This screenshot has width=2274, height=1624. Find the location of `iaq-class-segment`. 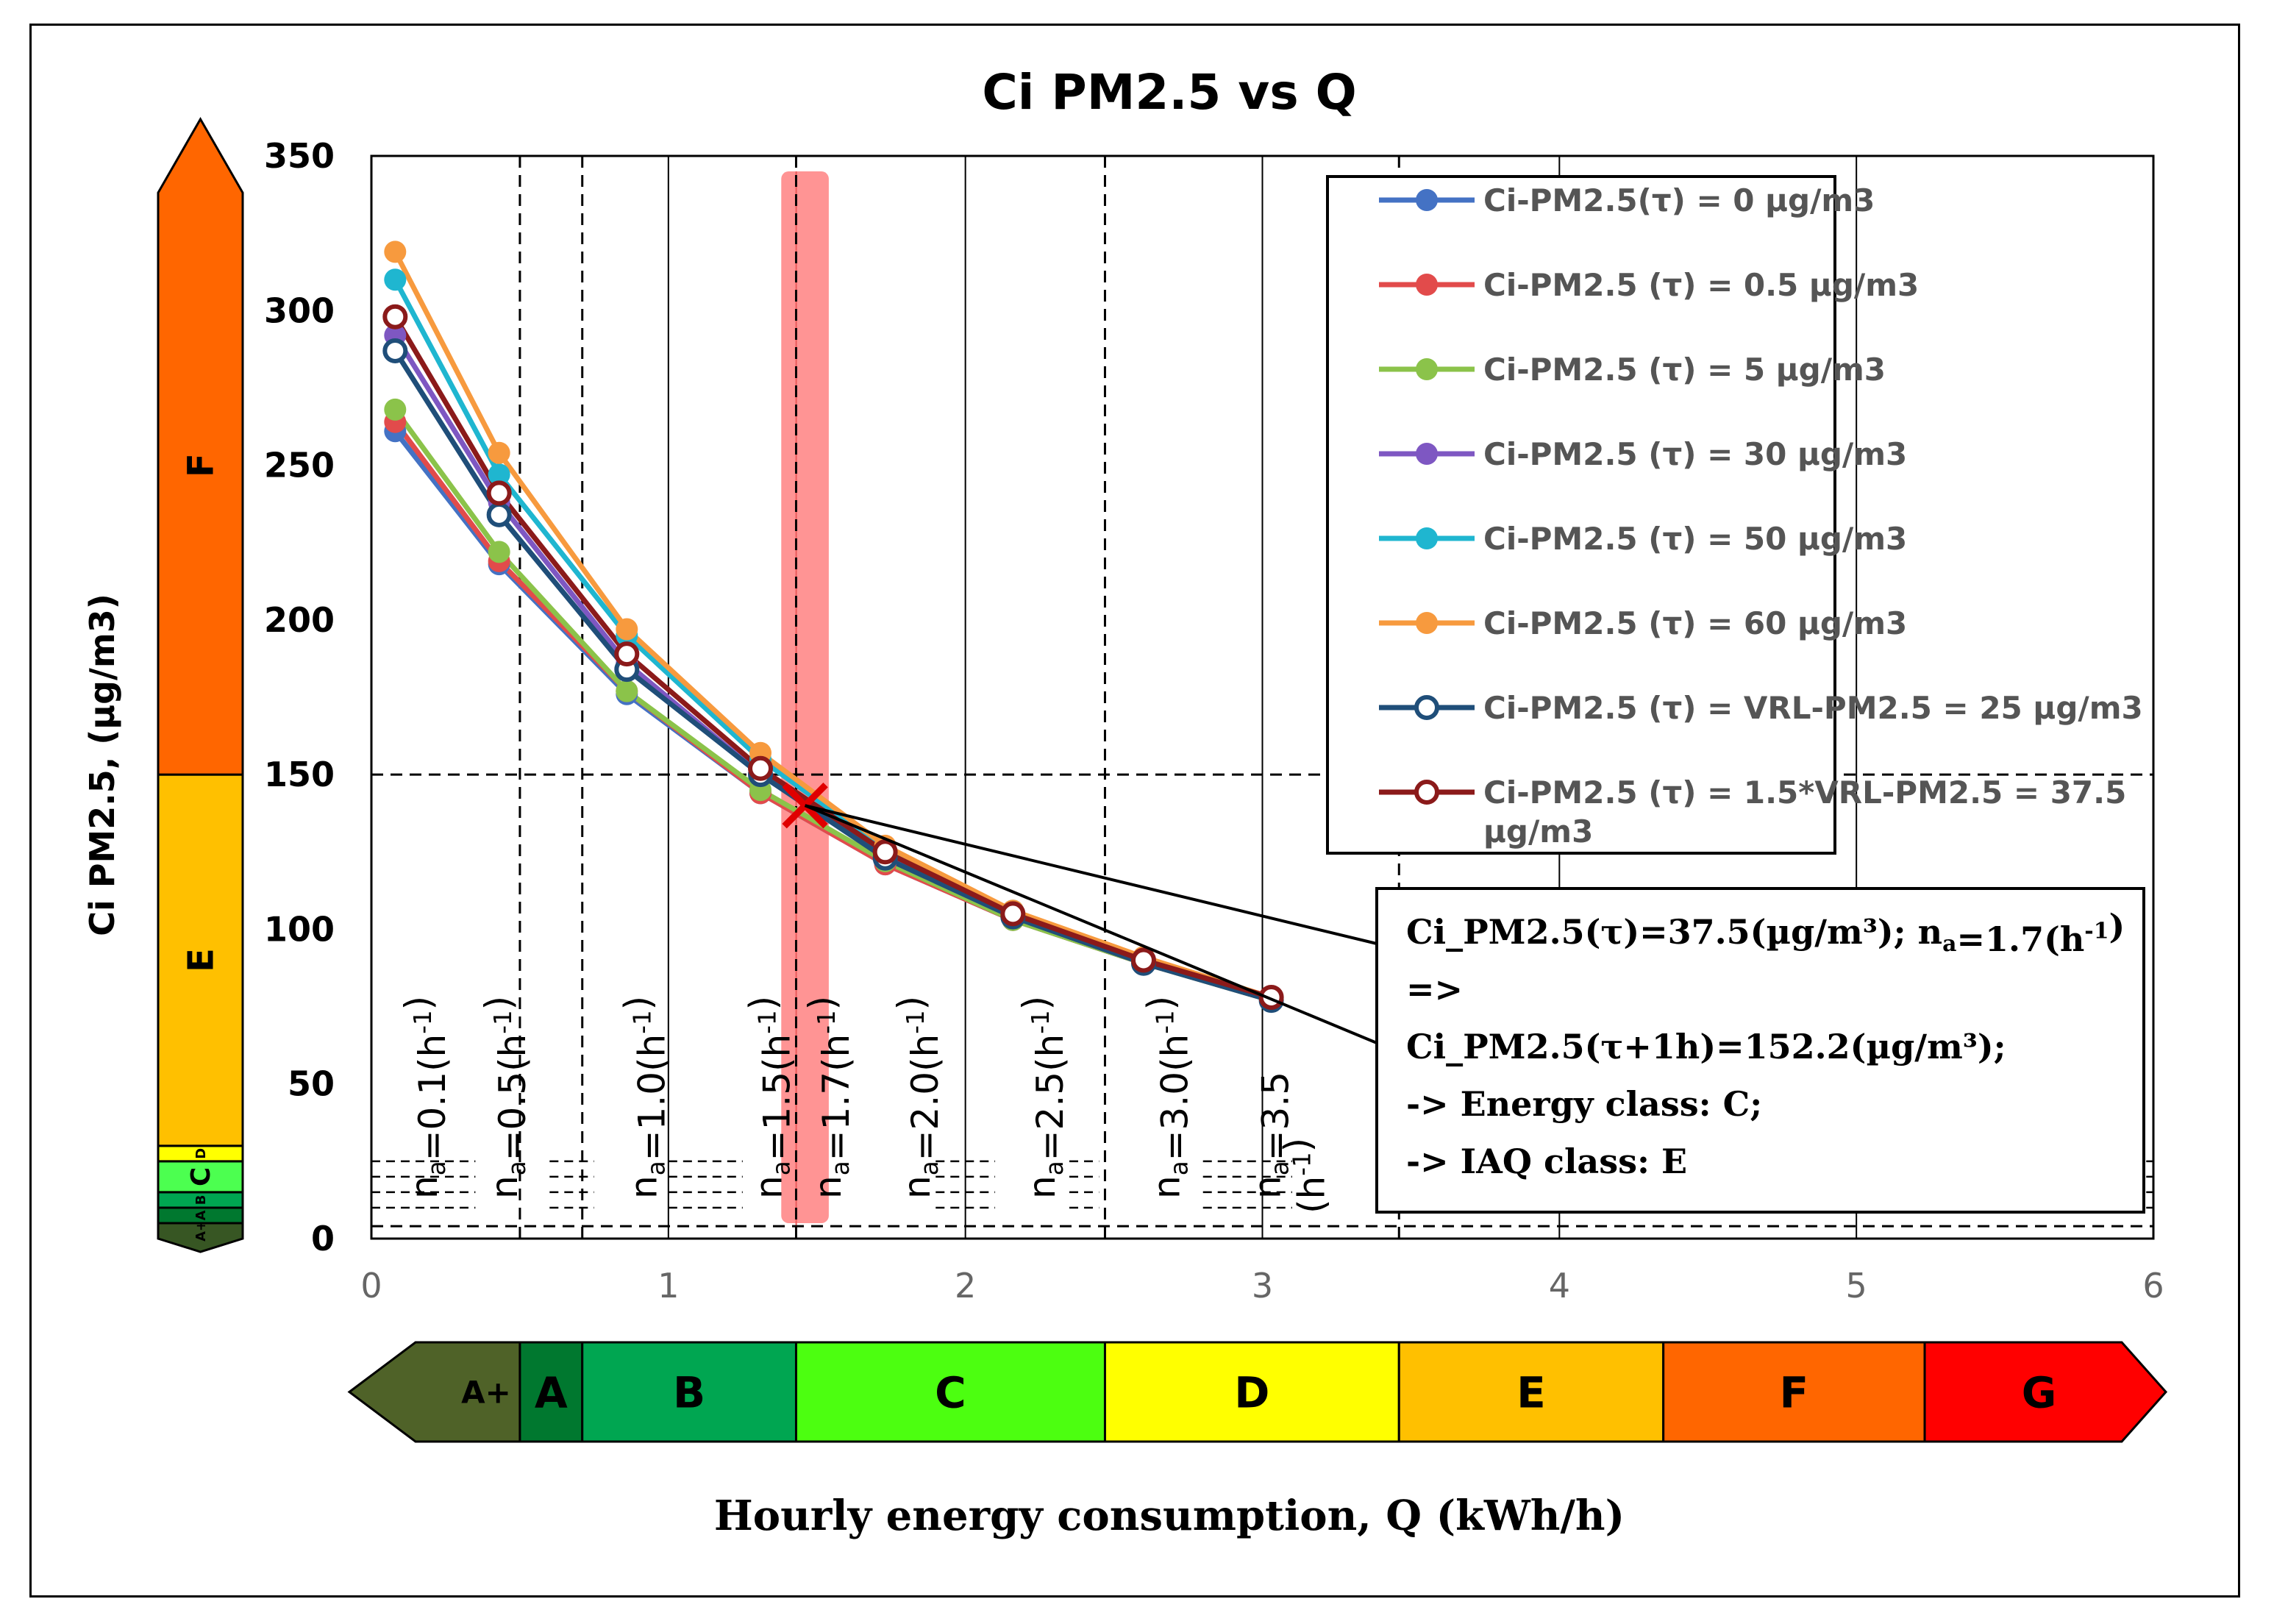

iaq-class-segment is located at coordinates (201, 446).